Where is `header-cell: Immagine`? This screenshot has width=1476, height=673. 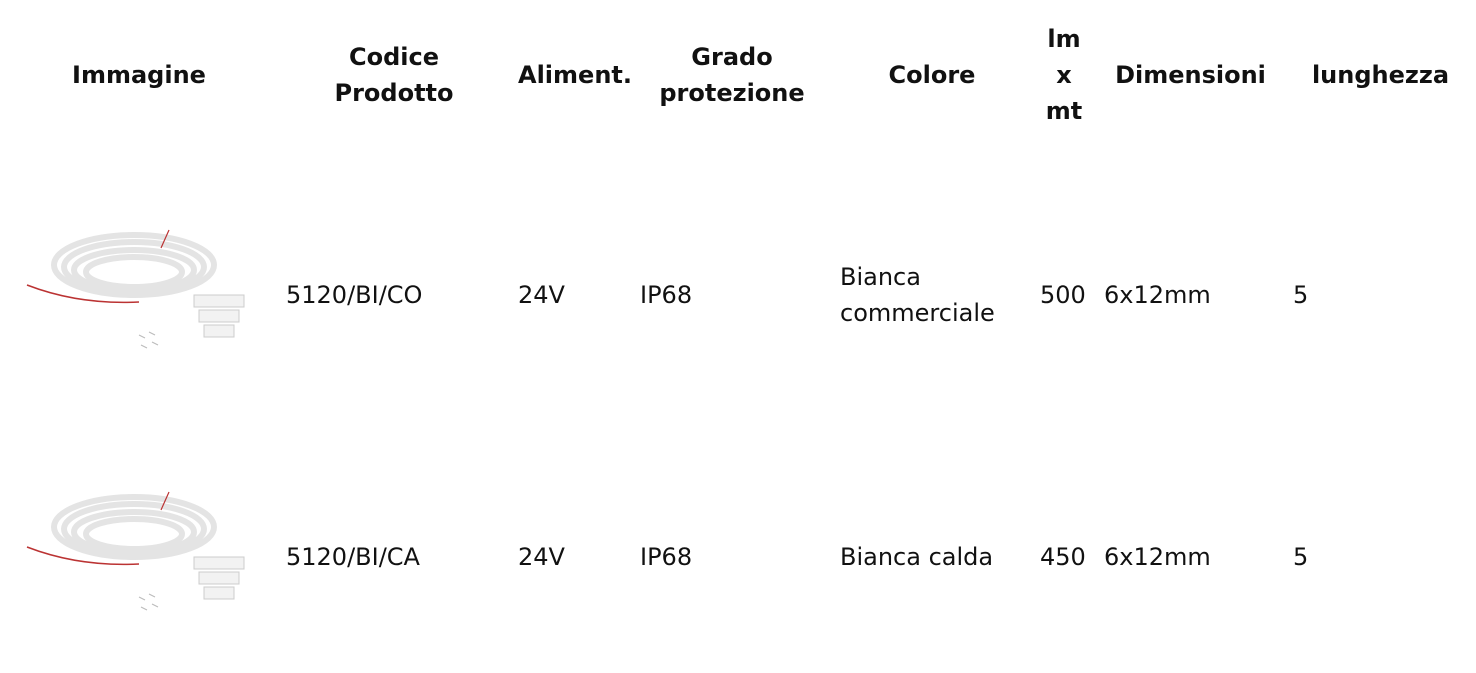
header-cell: Immagine is located at coordinates (139, 75).